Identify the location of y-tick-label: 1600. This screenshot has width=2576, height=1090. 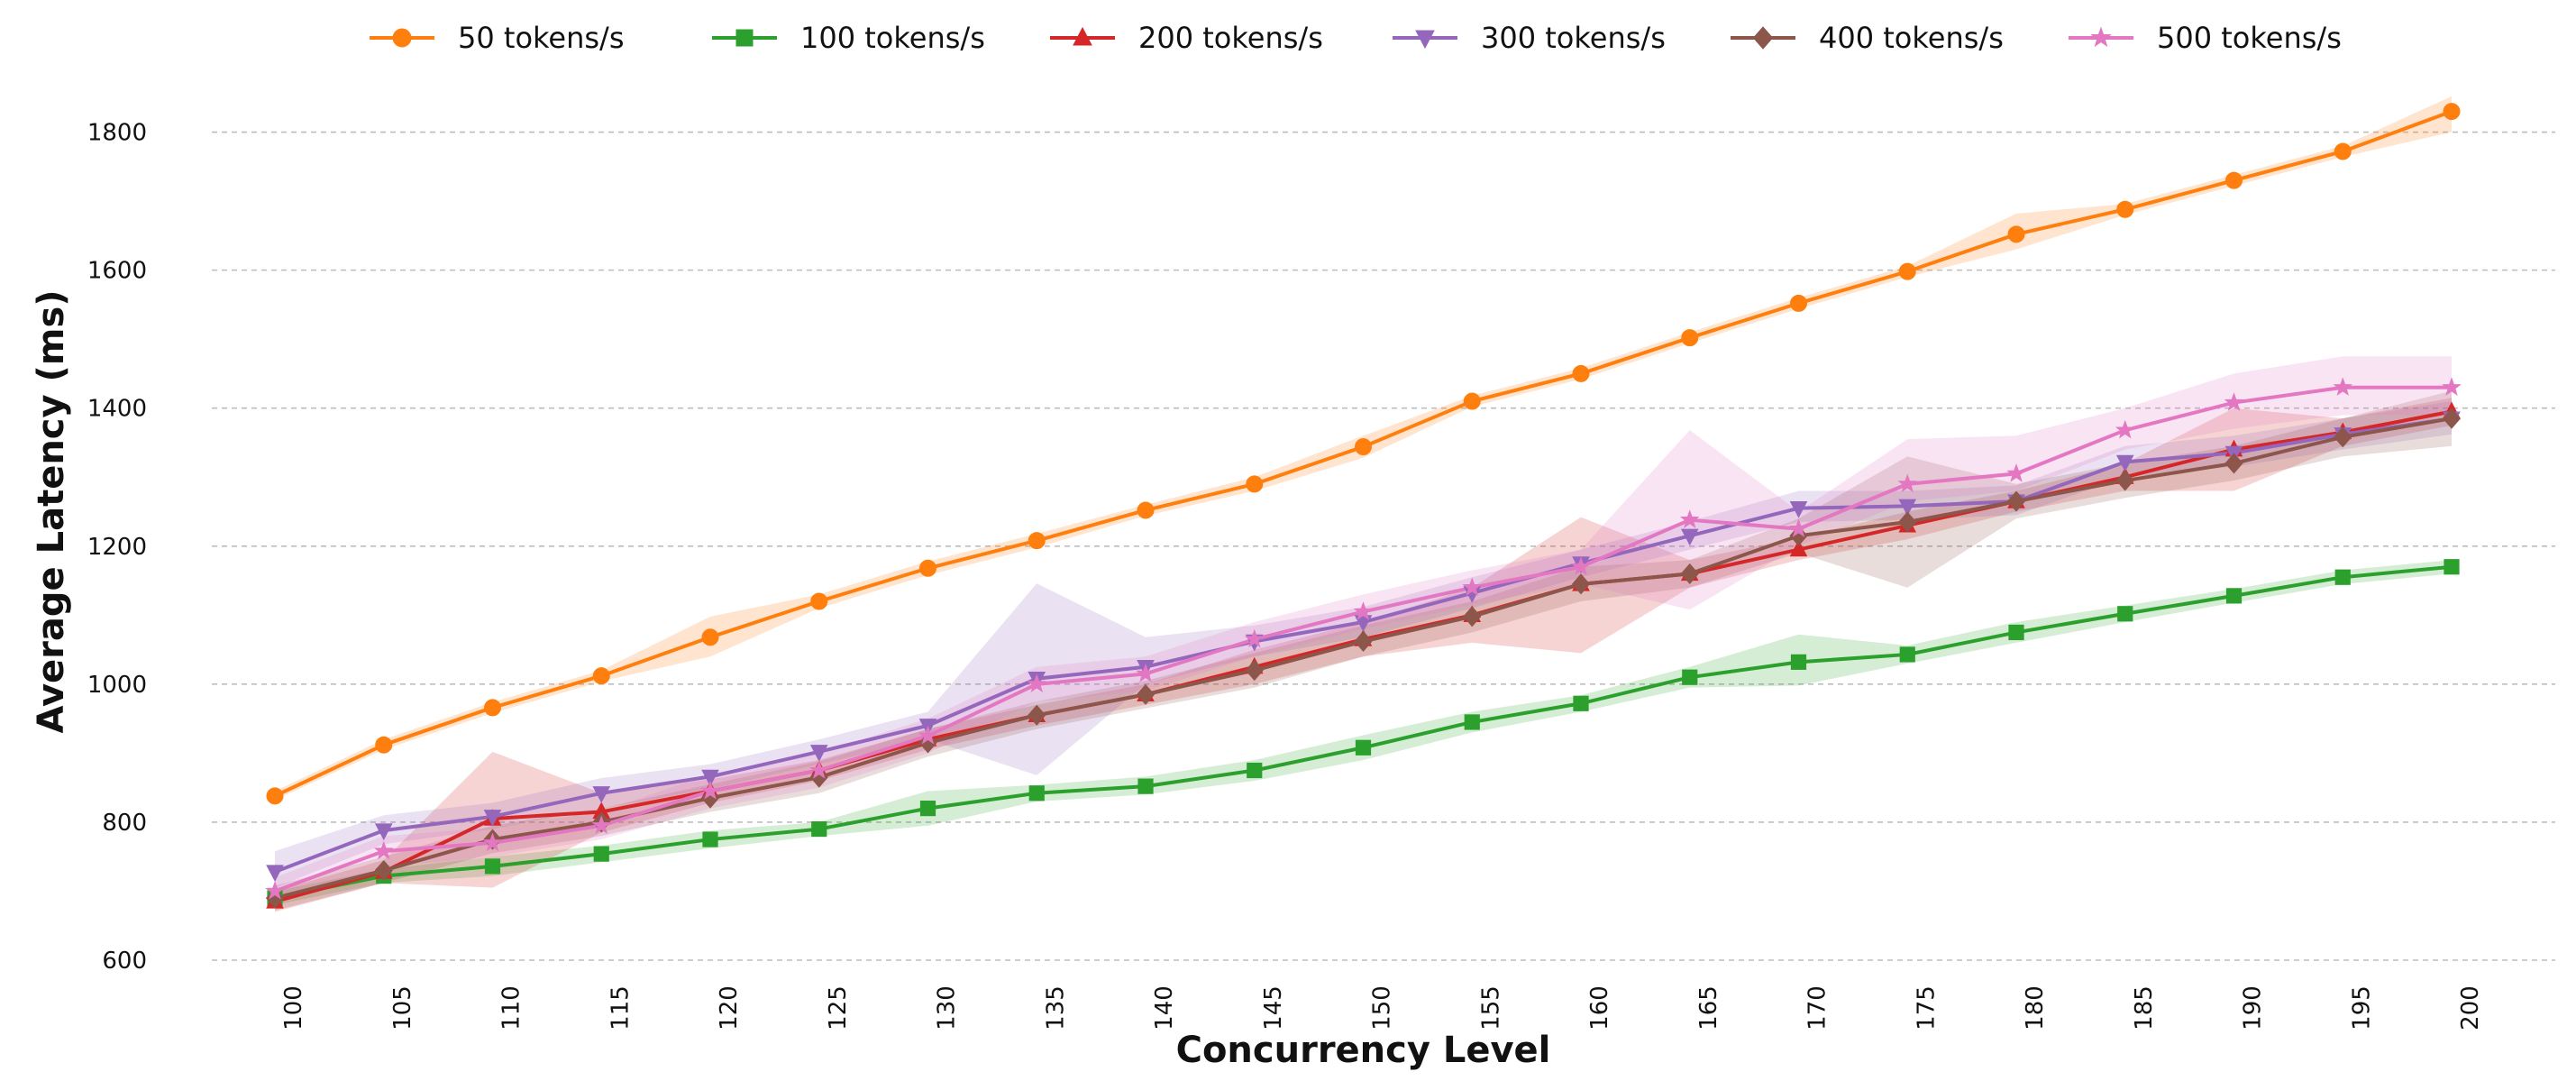
(117, 271).